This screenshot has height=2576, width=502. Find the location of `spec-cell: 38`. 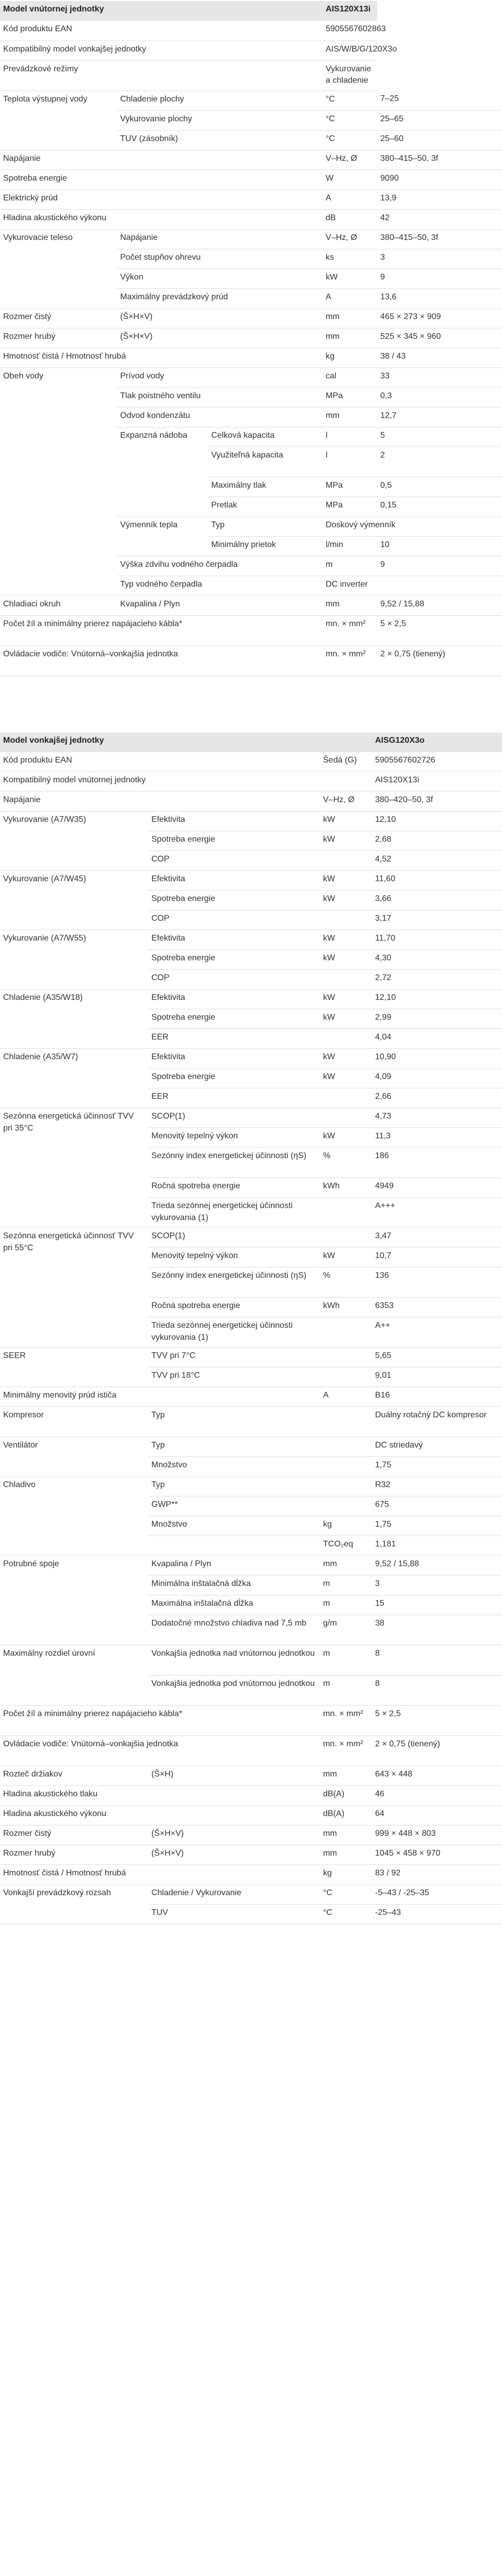

spec-cell: 38 is located at coordinates (437, 1630).